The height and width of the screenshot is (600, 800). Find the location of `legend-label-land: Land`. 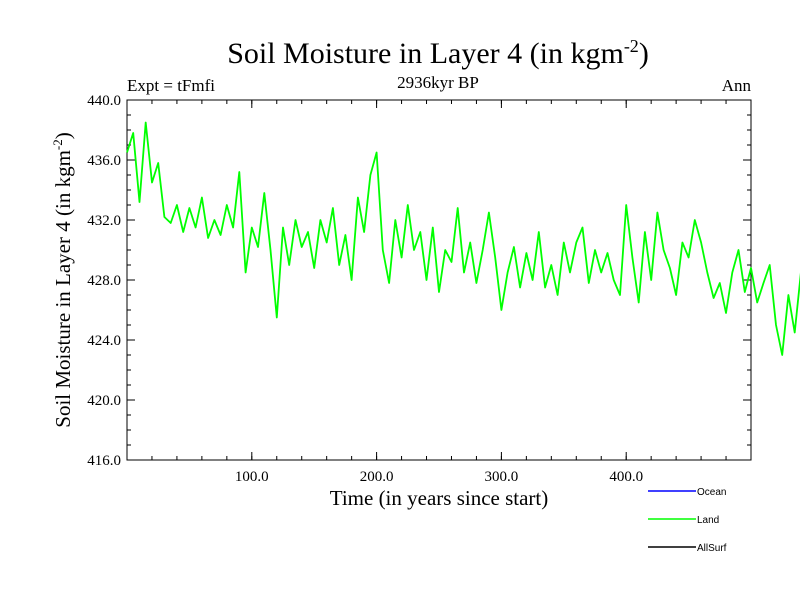

legend-label-land: Land is located at coordinates (708, 520).